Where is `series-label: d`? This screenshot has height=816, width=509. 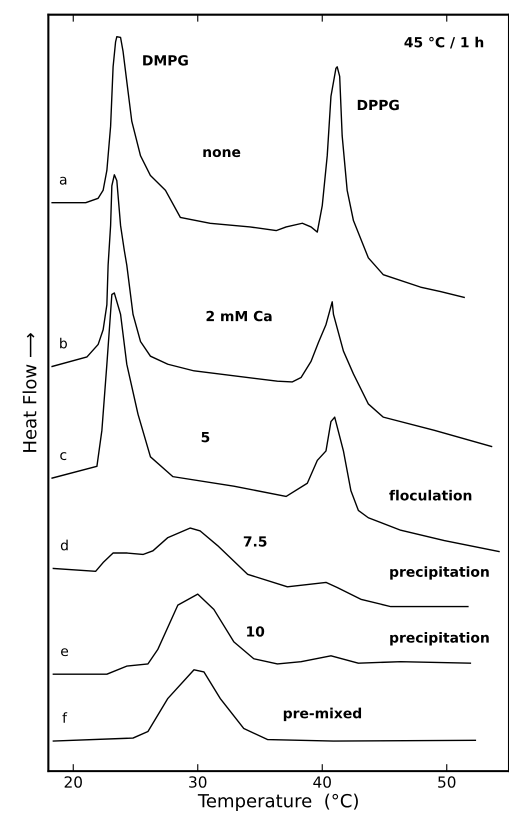 series-label: d is located at coordinates (64, 545).